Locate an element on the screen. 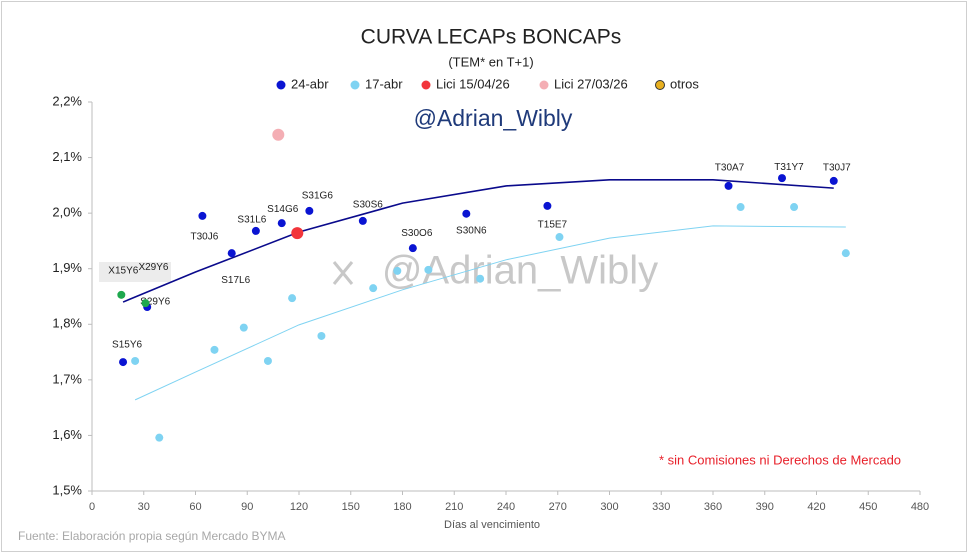 Image resolution: width=969 pixels, height=554 pixels. y-tick-label: 1,9% is located at coordinates (67, 267).